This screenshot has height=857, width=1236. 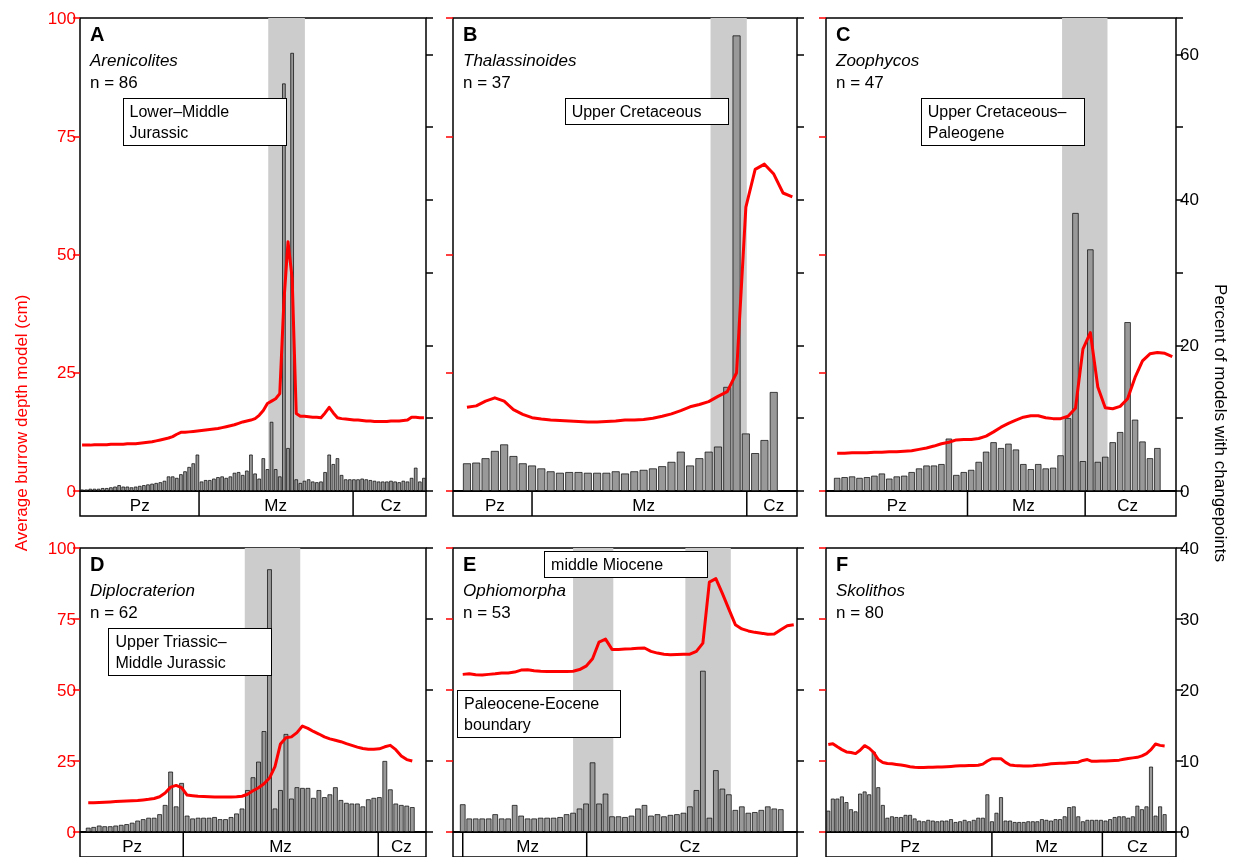 What do you see at coordinates (190, 652) in the screenshot?
I see `note-box: Upper Triassic–Middle Jurassic` at bounding box center [190, 652].